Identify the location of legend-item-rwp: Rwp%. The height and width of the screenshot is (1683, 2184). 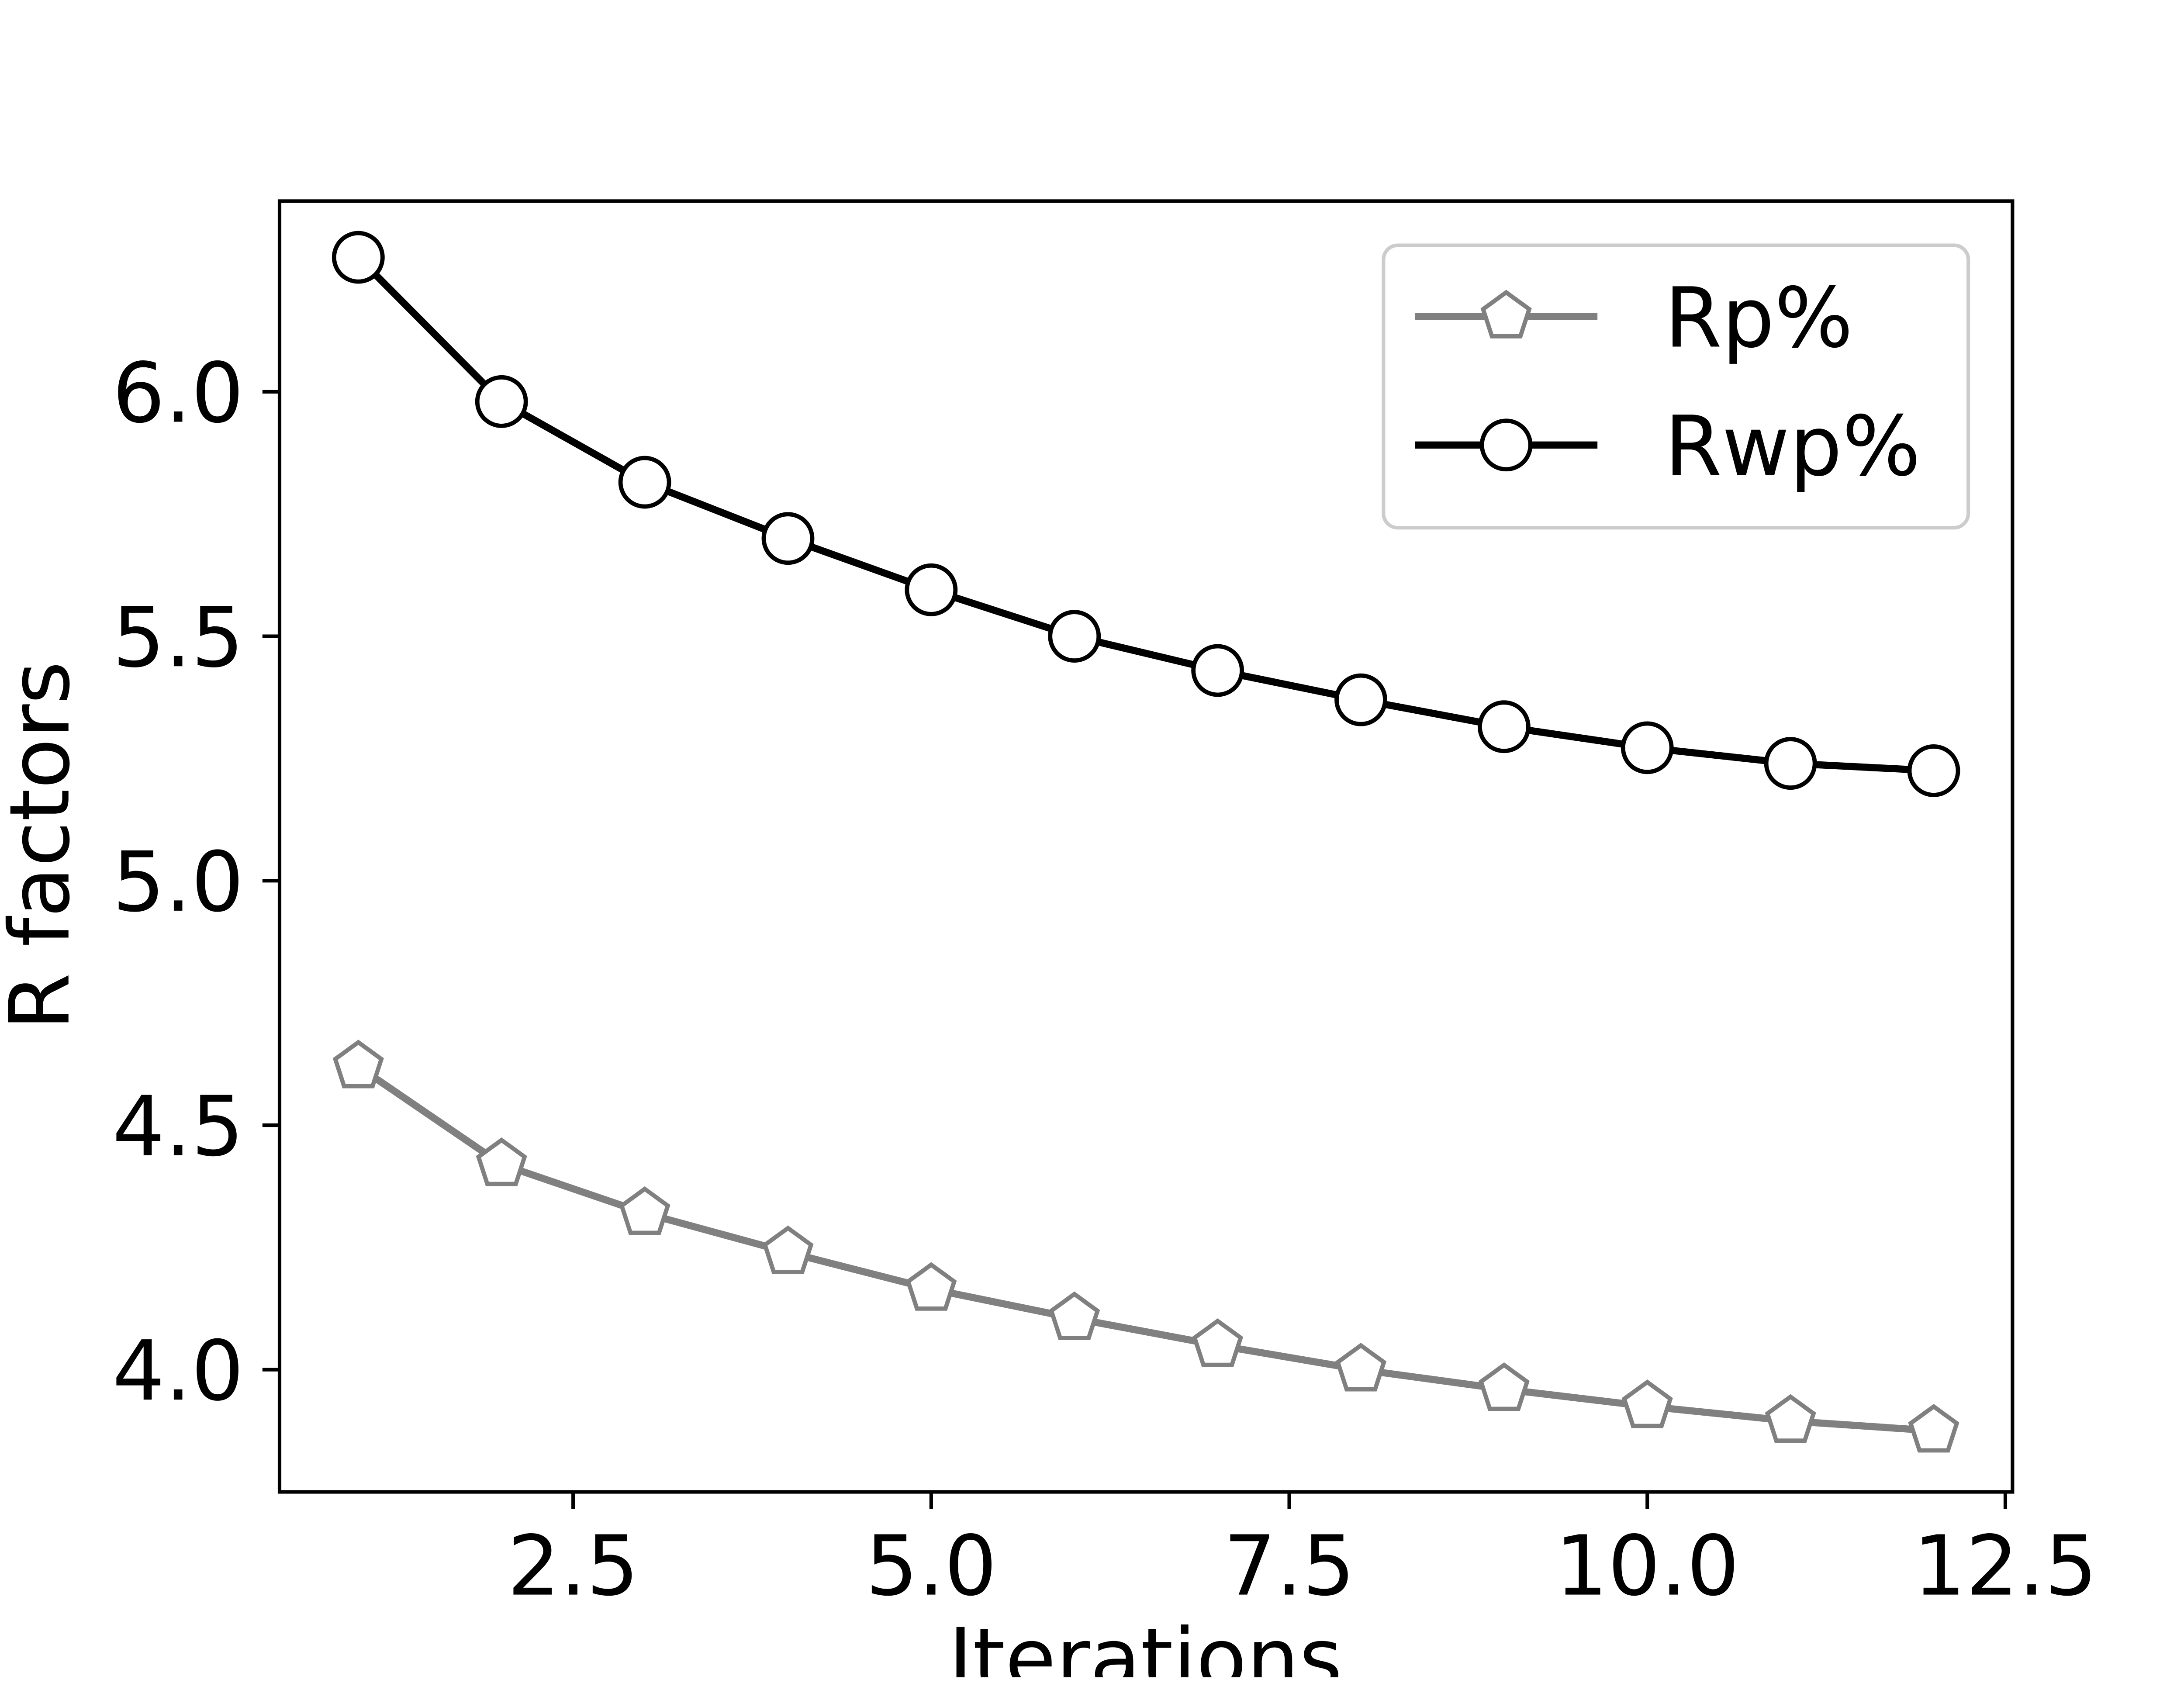
(1668, 446).